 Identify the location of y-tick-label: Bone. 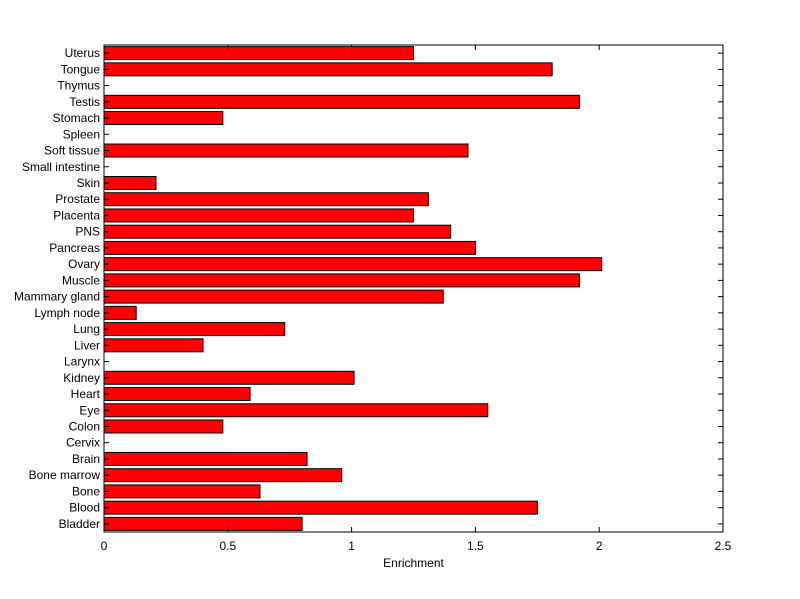
(86, 491).